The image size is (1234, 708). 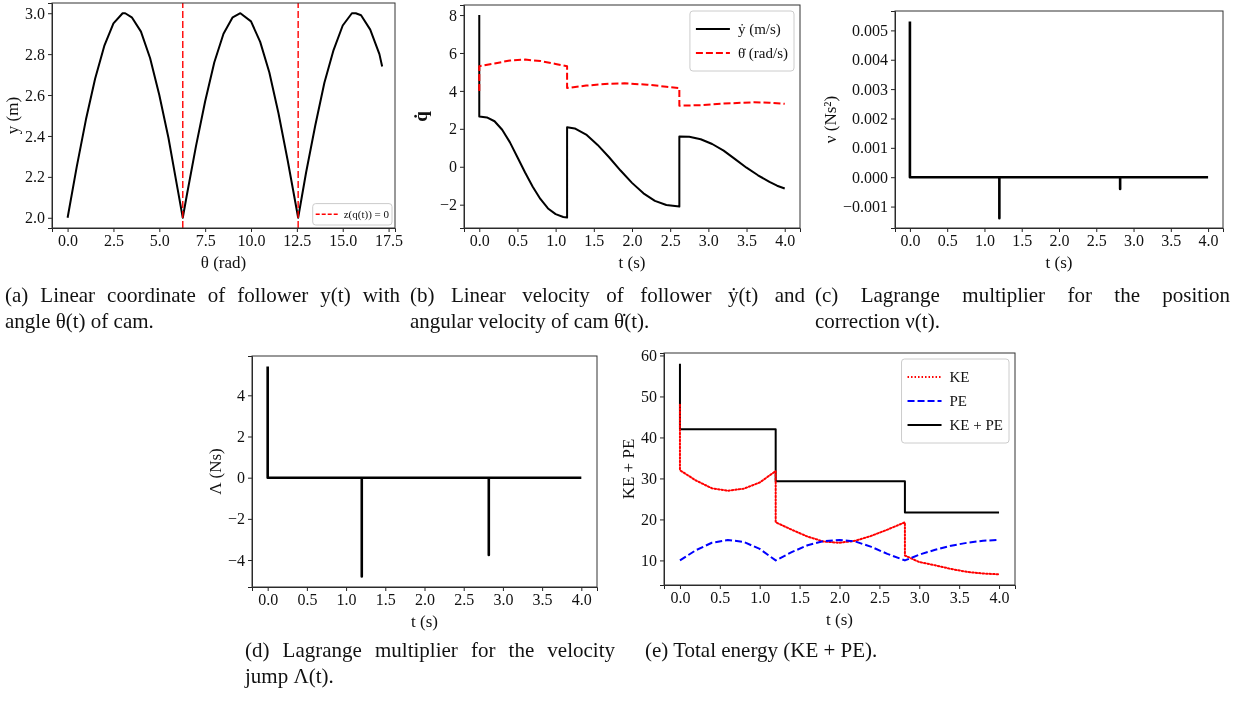 I want to click on y-tick-label: 2.2, so click(x=35, y=177).